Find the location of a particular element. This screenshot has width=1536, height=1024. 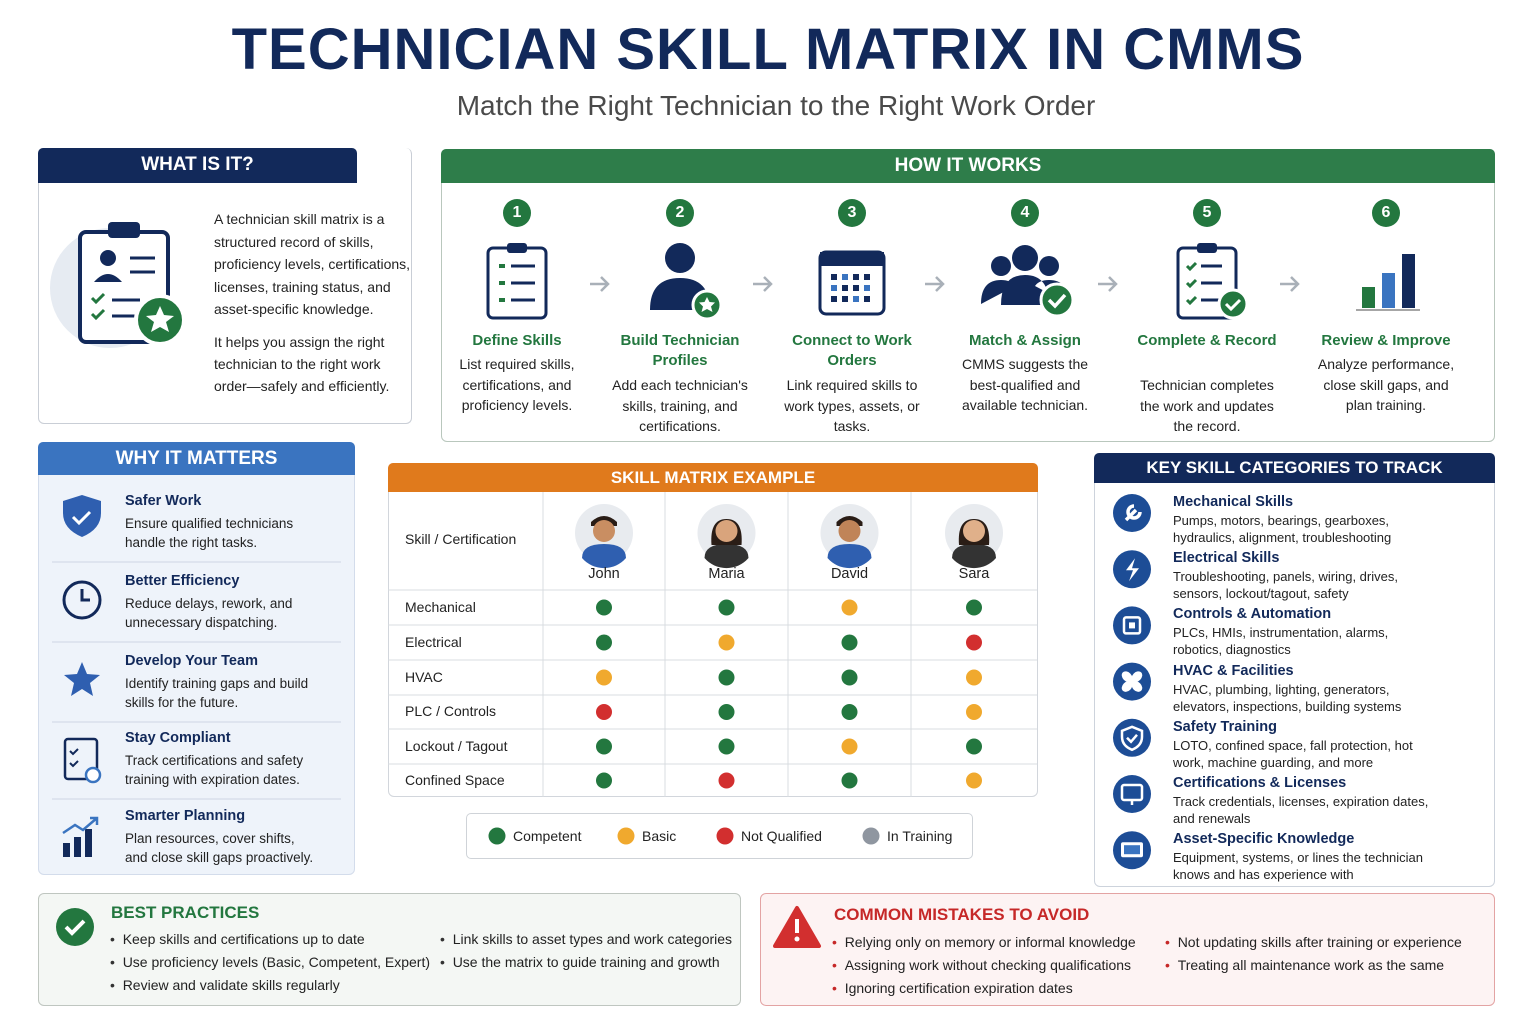

why-title: Better Efficiency is located at coordinates (182, 581).